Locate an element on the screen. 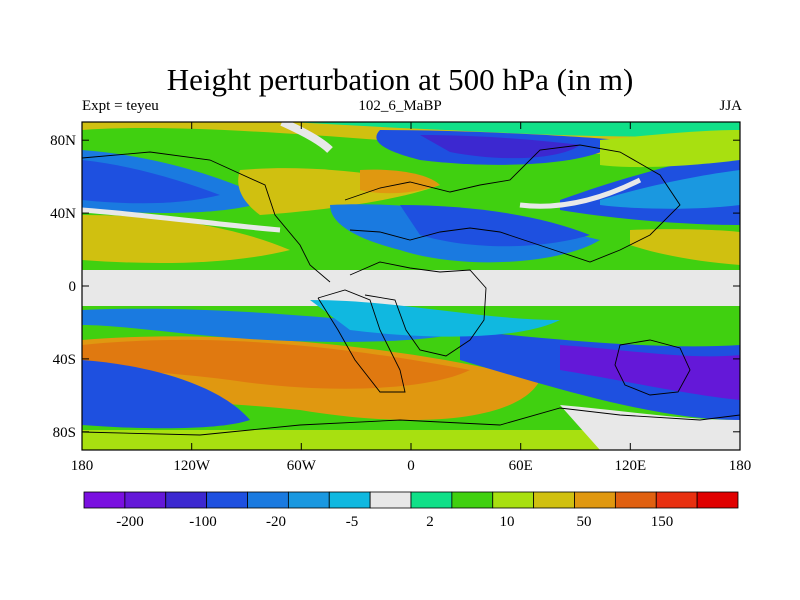 This screenshot has height=600, width=800. period-label: 102_6_MaBP is located at coordinates (400, 106).